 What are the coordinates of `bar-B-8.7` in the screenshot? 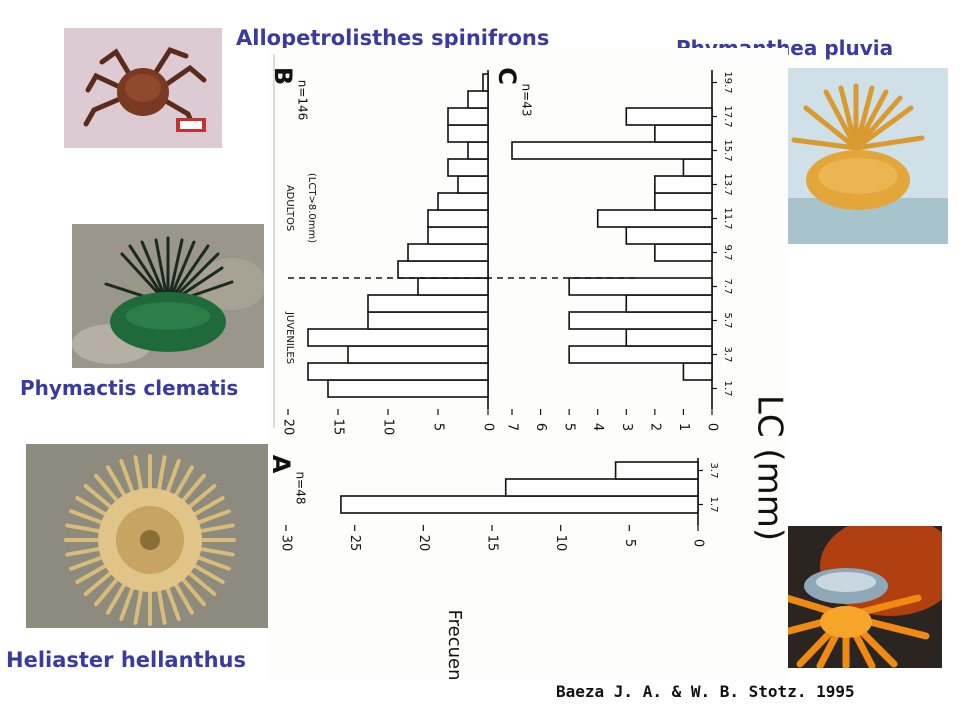 It's located at (443, 269).